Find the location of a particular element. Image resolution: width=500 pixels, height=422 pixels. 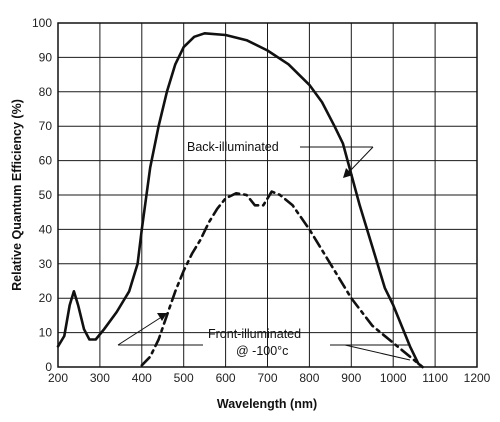

annotation-front-label: Front-illuminated is located at coordinates (254, 334).